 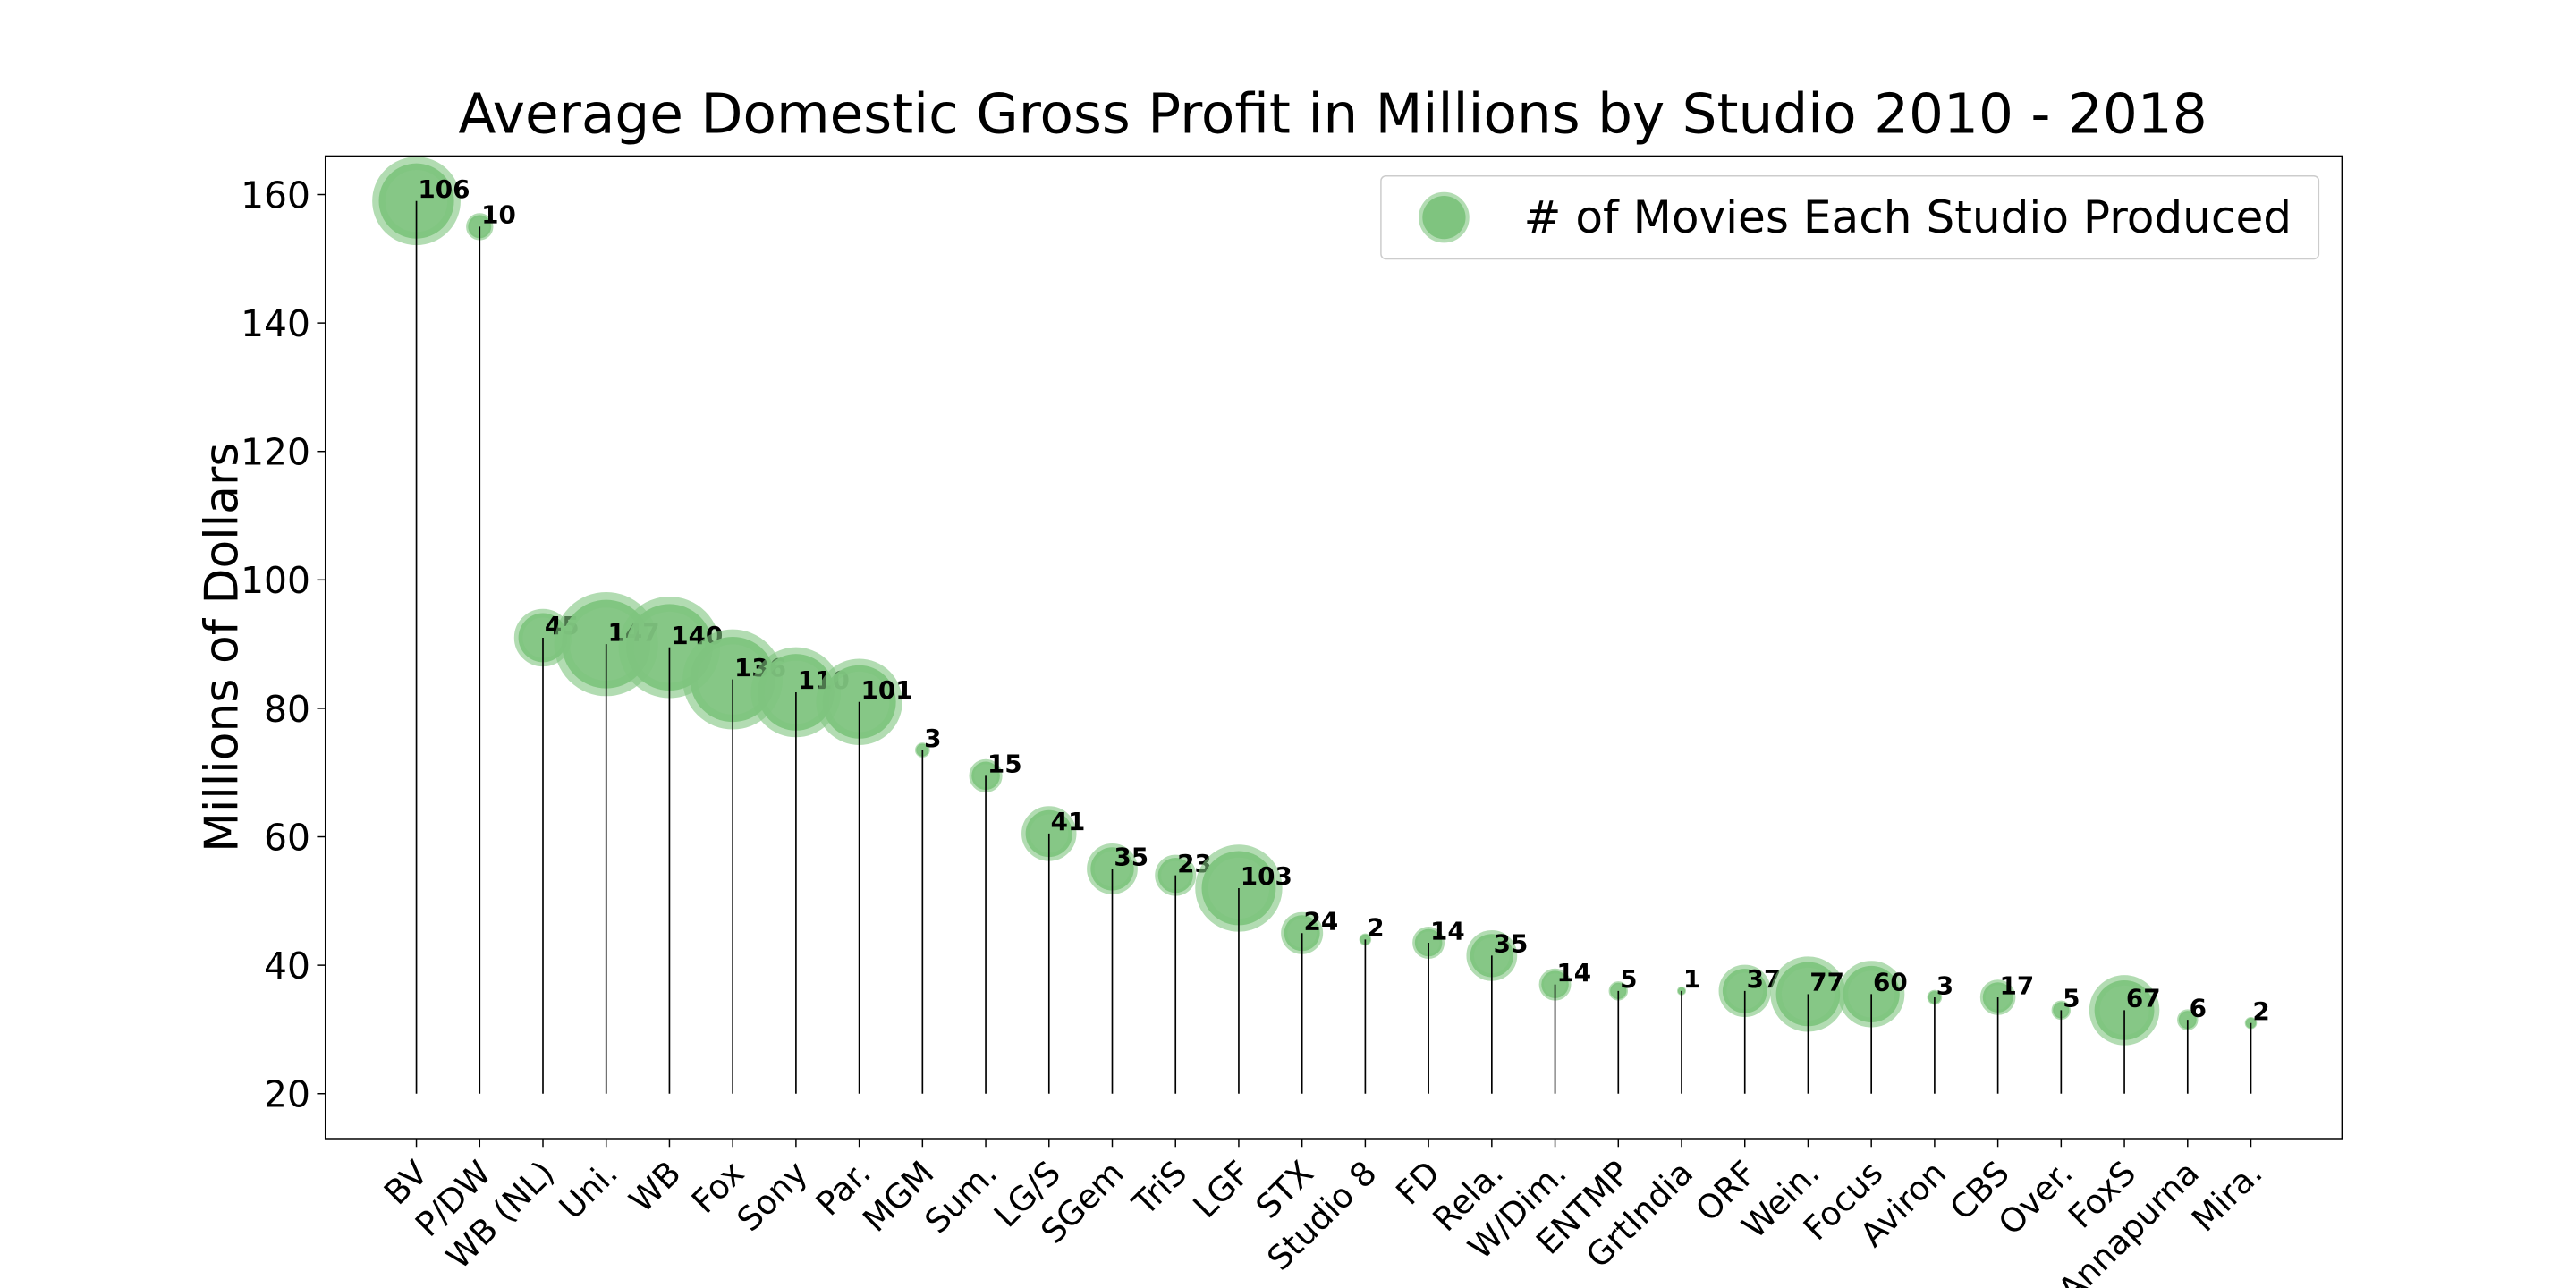 I want to click on data-label: 6, so click(x=2198, y=1007).